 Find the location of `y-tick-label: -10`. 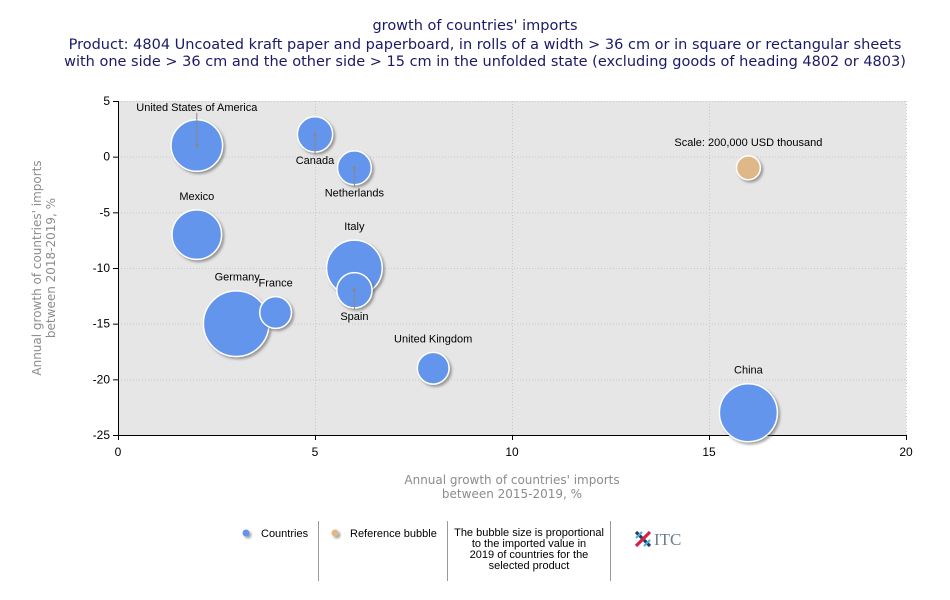

y-tick-label: -10 is located at coordinates (102, 268).